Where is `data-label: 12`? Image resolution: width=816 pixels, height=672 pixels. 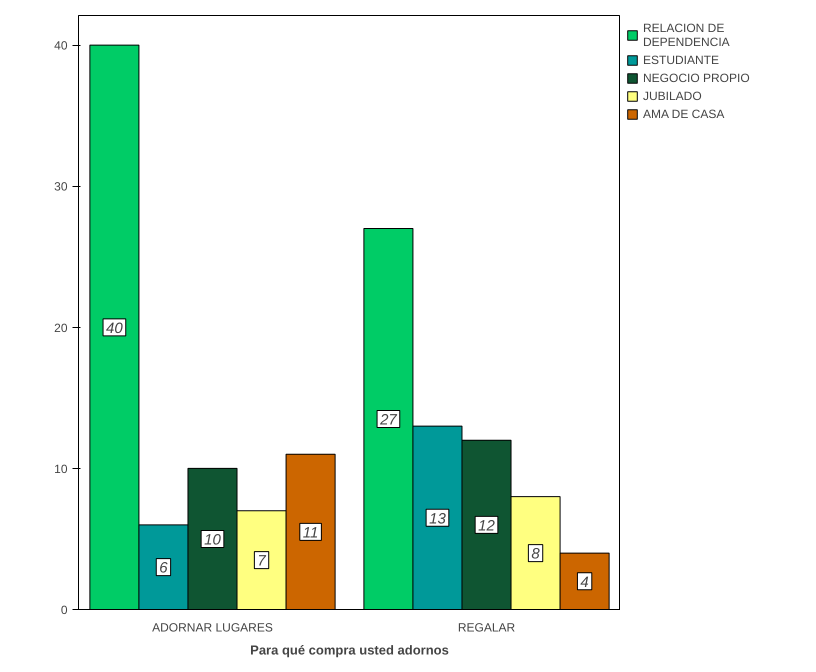
data-label: 12 is located at coordinates (487, 525).